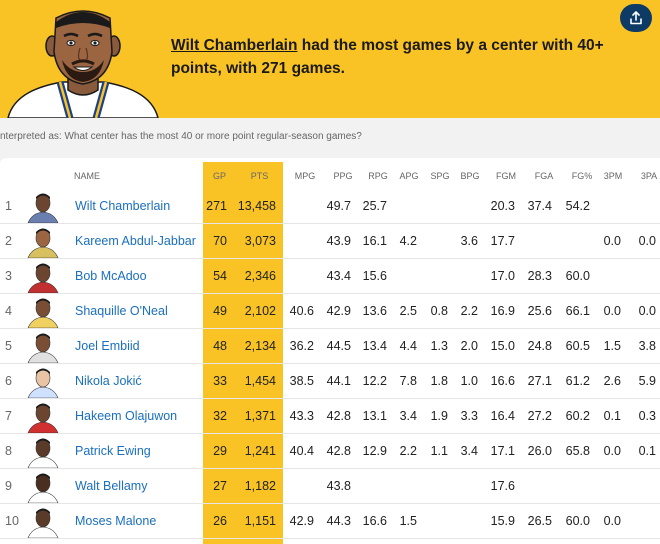  What do you see at coordinates (502, 451) in the screenshot?
I see `stat-fgm: 17.1` at bounding box center [502, 451].